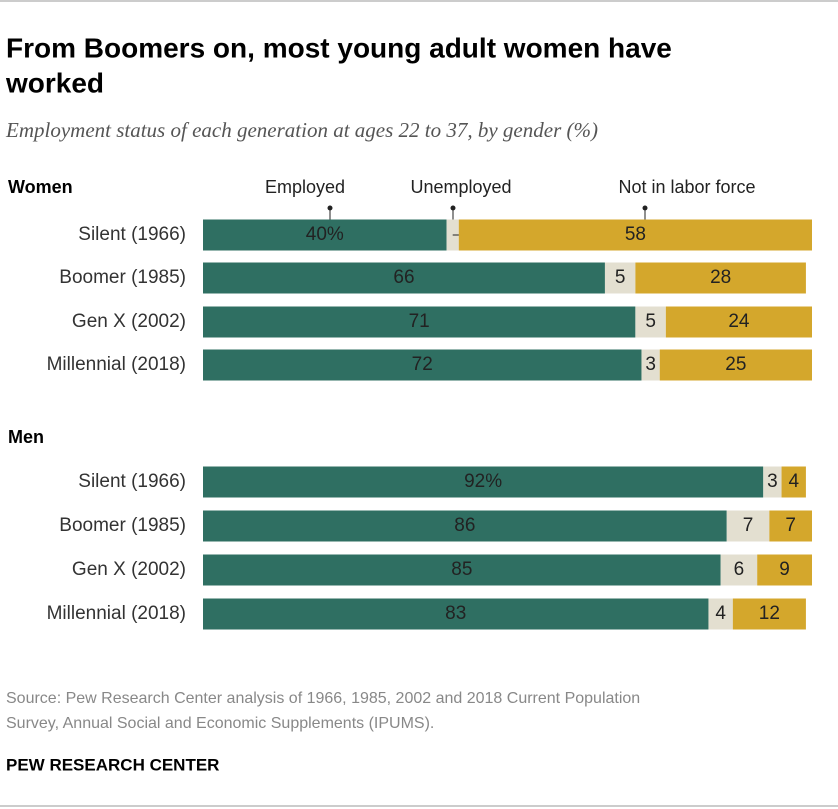  Describe the element at coordinates (305, 187) in the screenshot. I see `legend-label: Employed` at that location.